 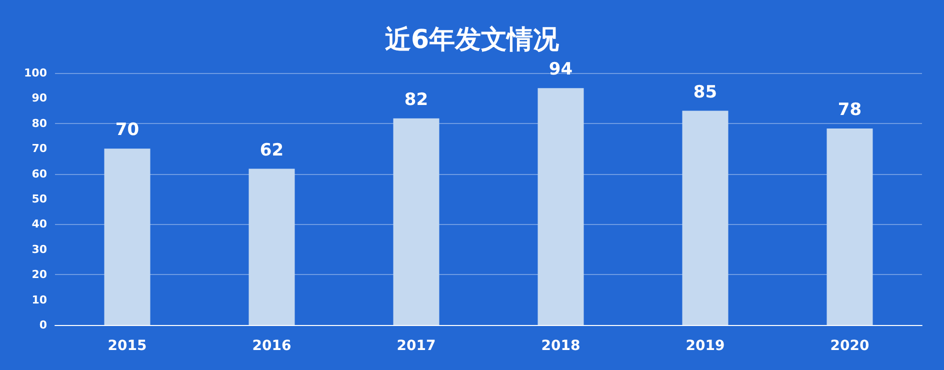 What do you see at coordinates (40, 98) in the screenshot?
I see `y-tick-label: 90` at bounding box center [40, 98].